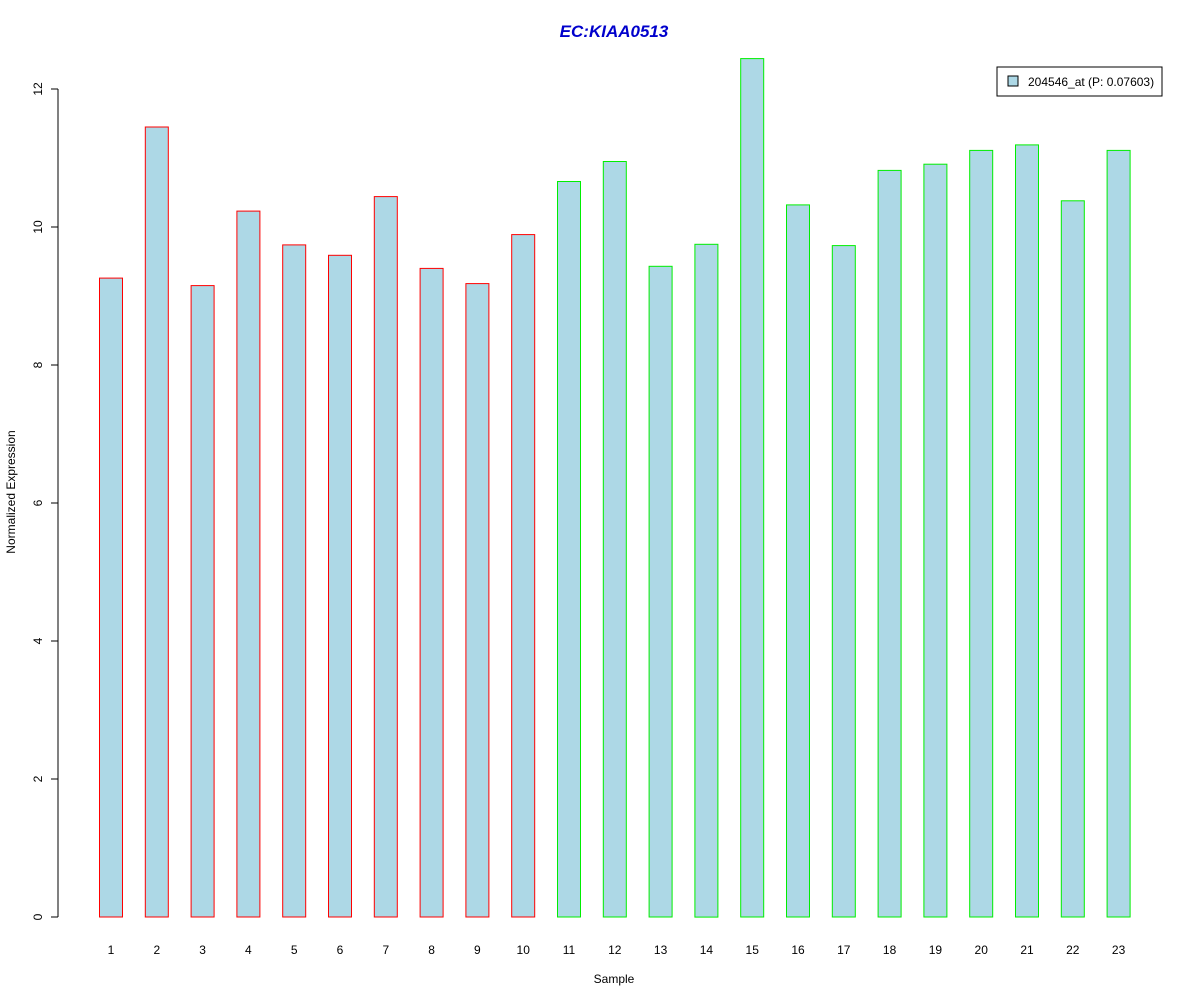 The image size is (1200, 1000). I want to click on x-tick-label: 14, so click(707, 950).